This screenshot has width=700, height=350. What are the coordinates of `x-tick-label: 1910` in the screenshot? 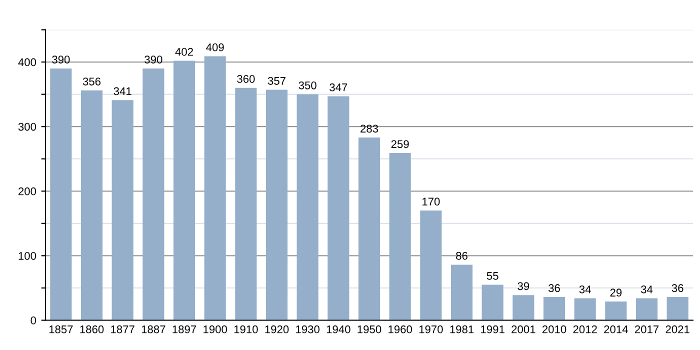 It's located at (246, 329).